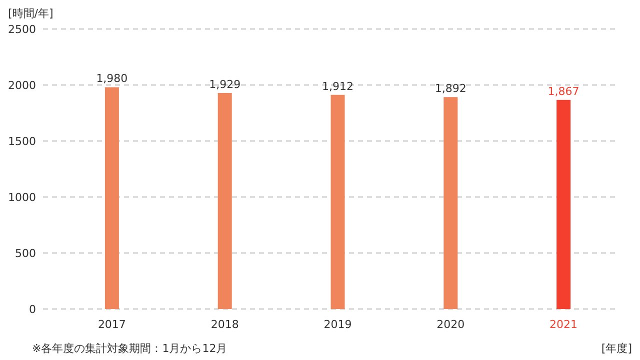 The image size is (640, 360). What do you see at coordinates (224, 324) in the screenshot?
I see `x-tick-label: 2018` at bounding box center [224, 324].